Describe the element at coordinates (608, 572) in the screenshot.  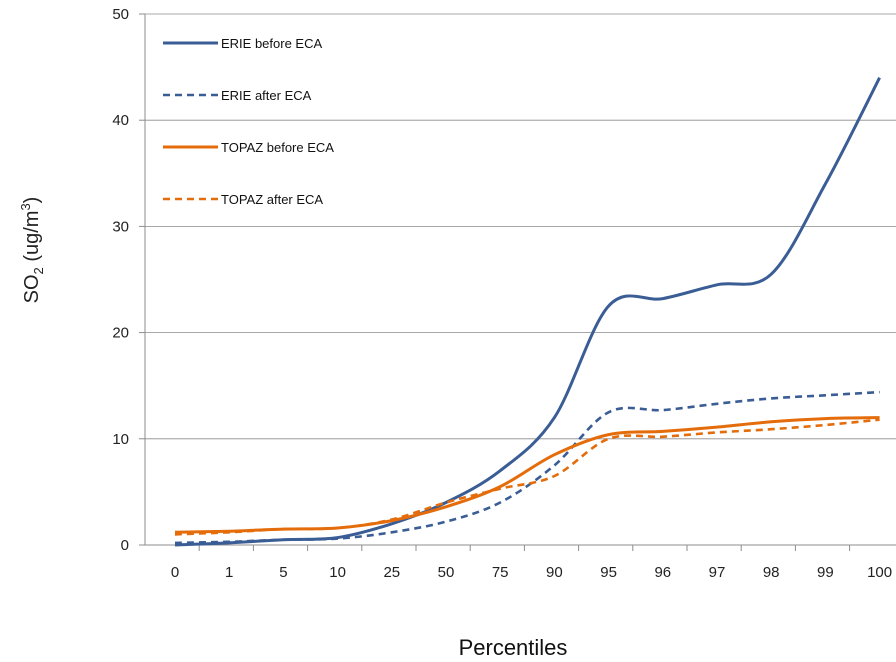
I see `x-tick-label: 95` at that location.